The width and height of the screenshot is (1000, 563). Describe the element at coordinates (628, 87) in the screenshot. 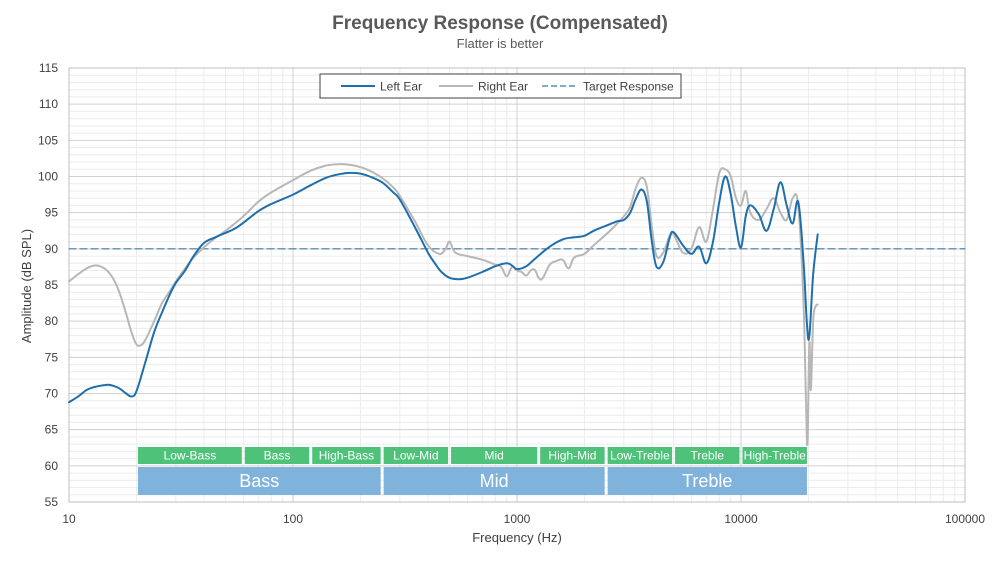

I see `legend-label: Target Response` at that location.